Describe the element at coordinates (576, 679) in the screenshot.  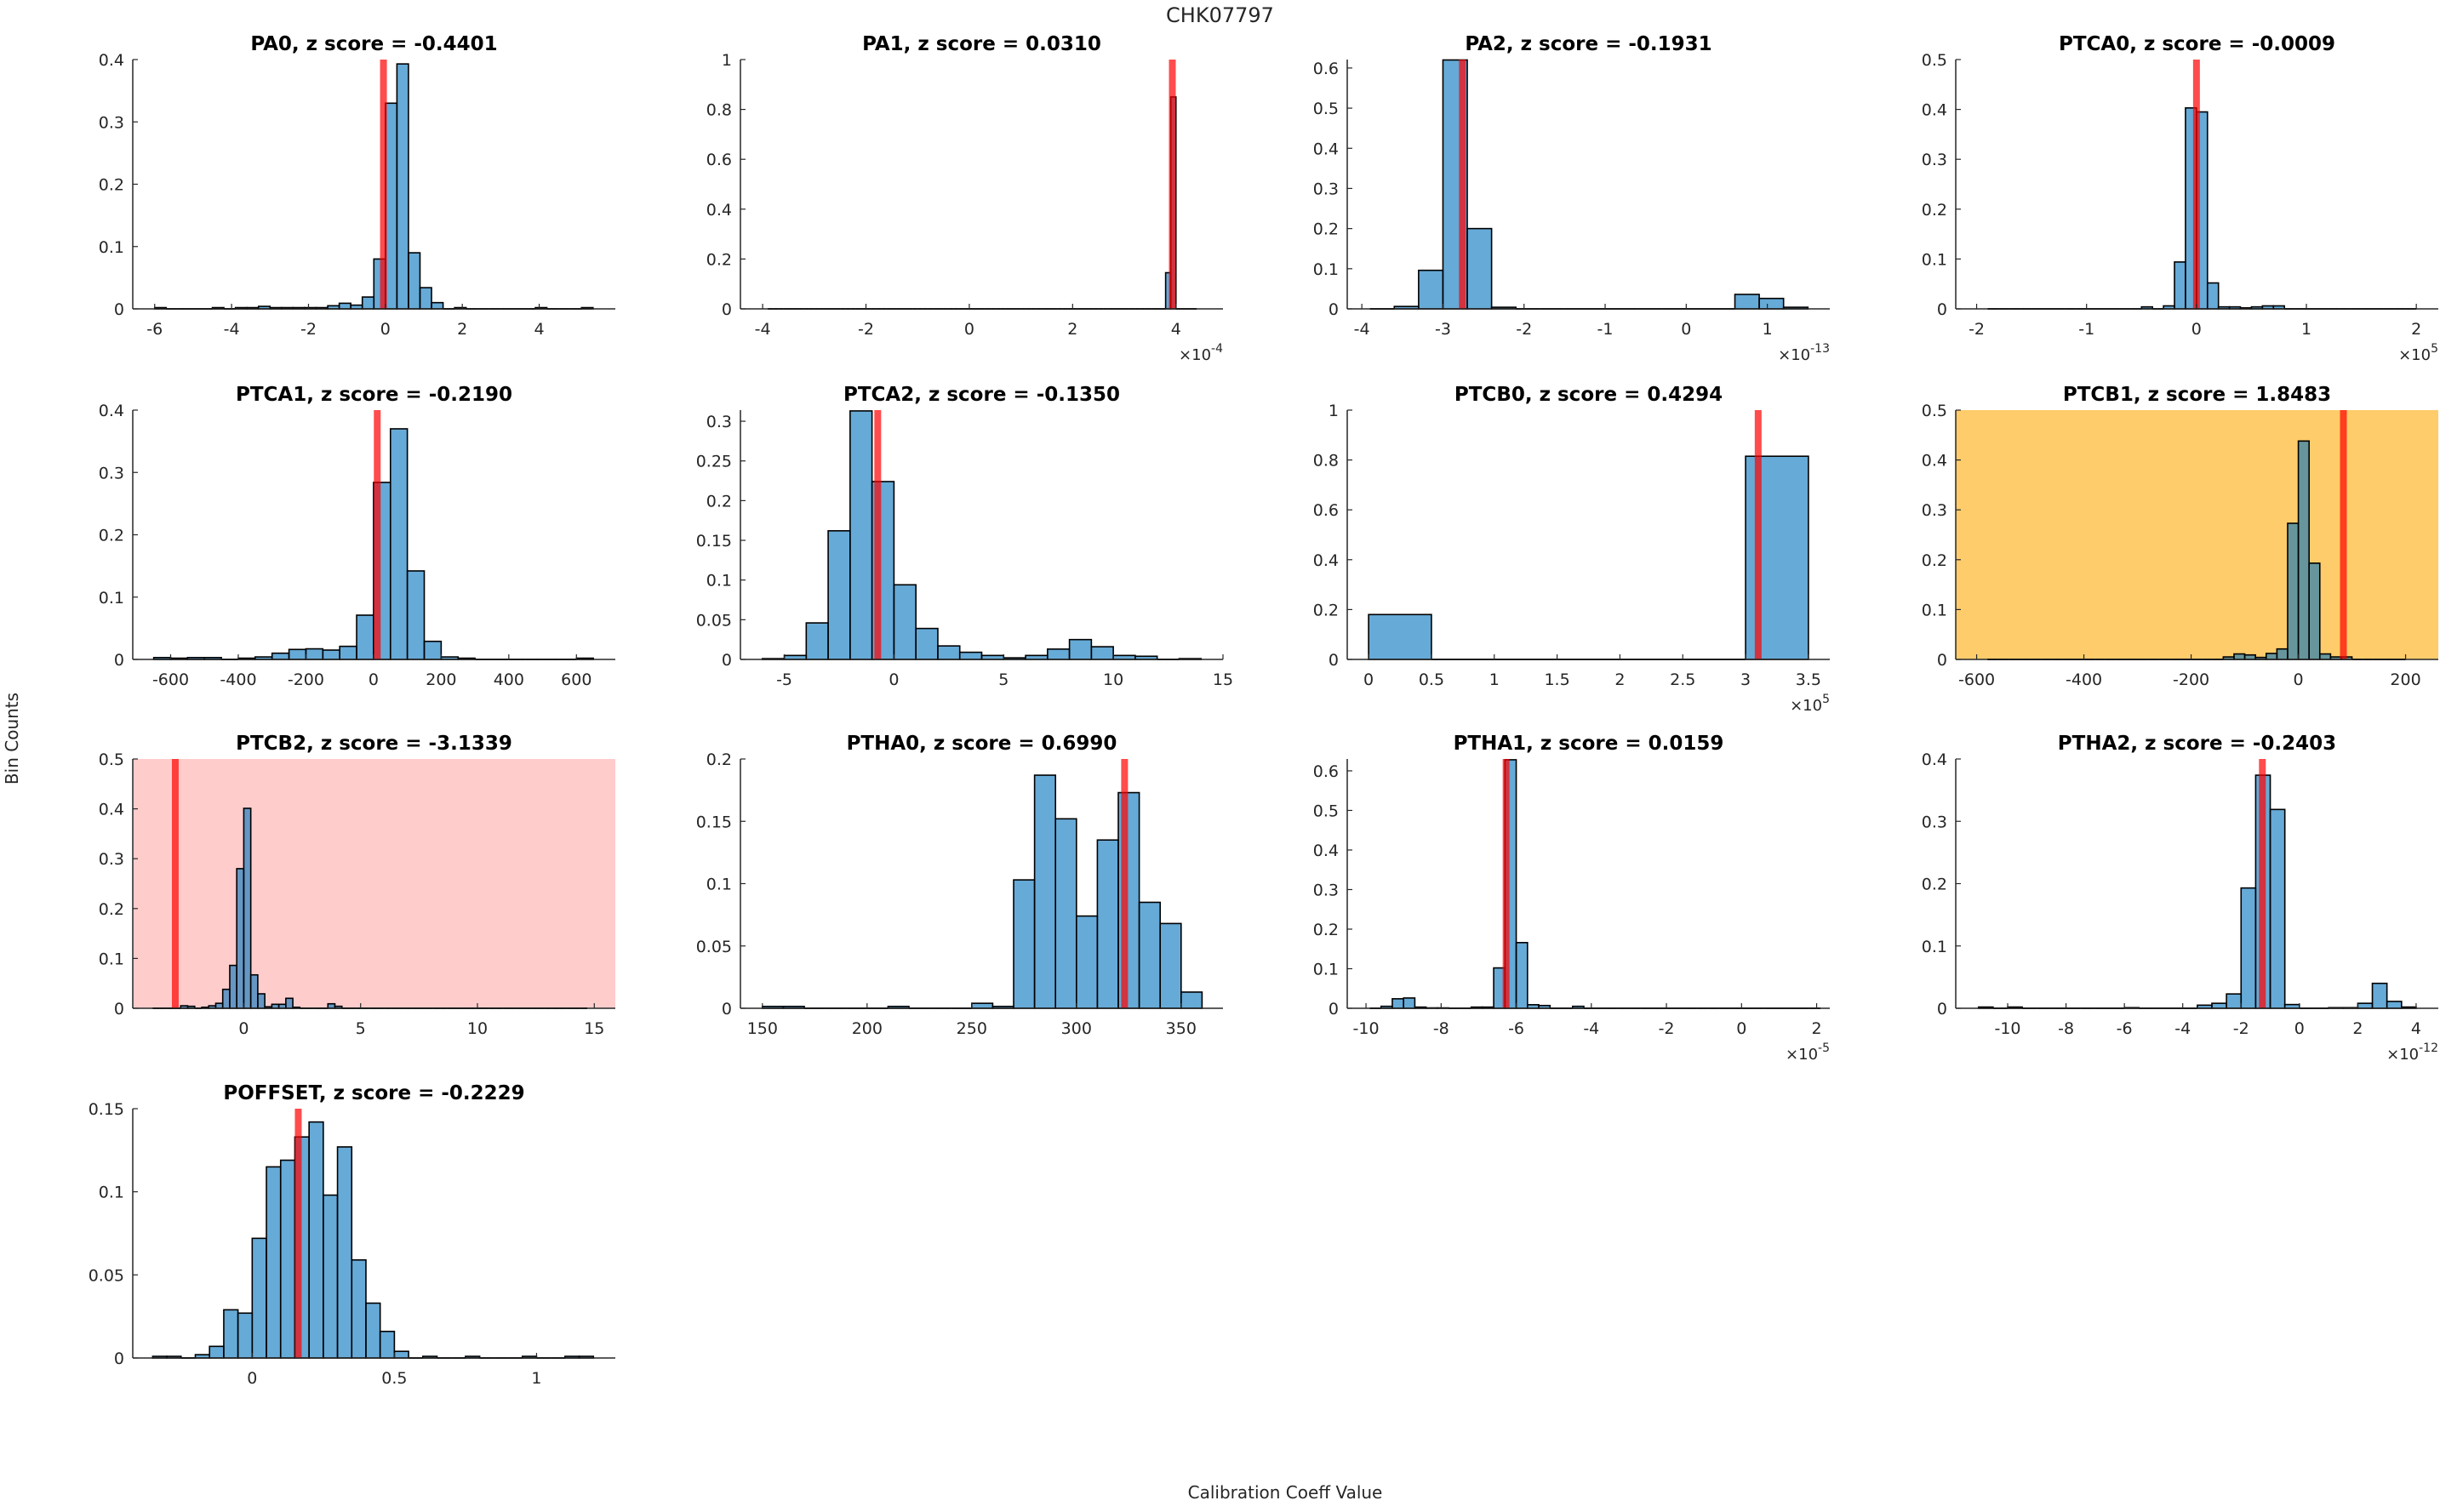
I see `x-tick-label: 600` at that location.